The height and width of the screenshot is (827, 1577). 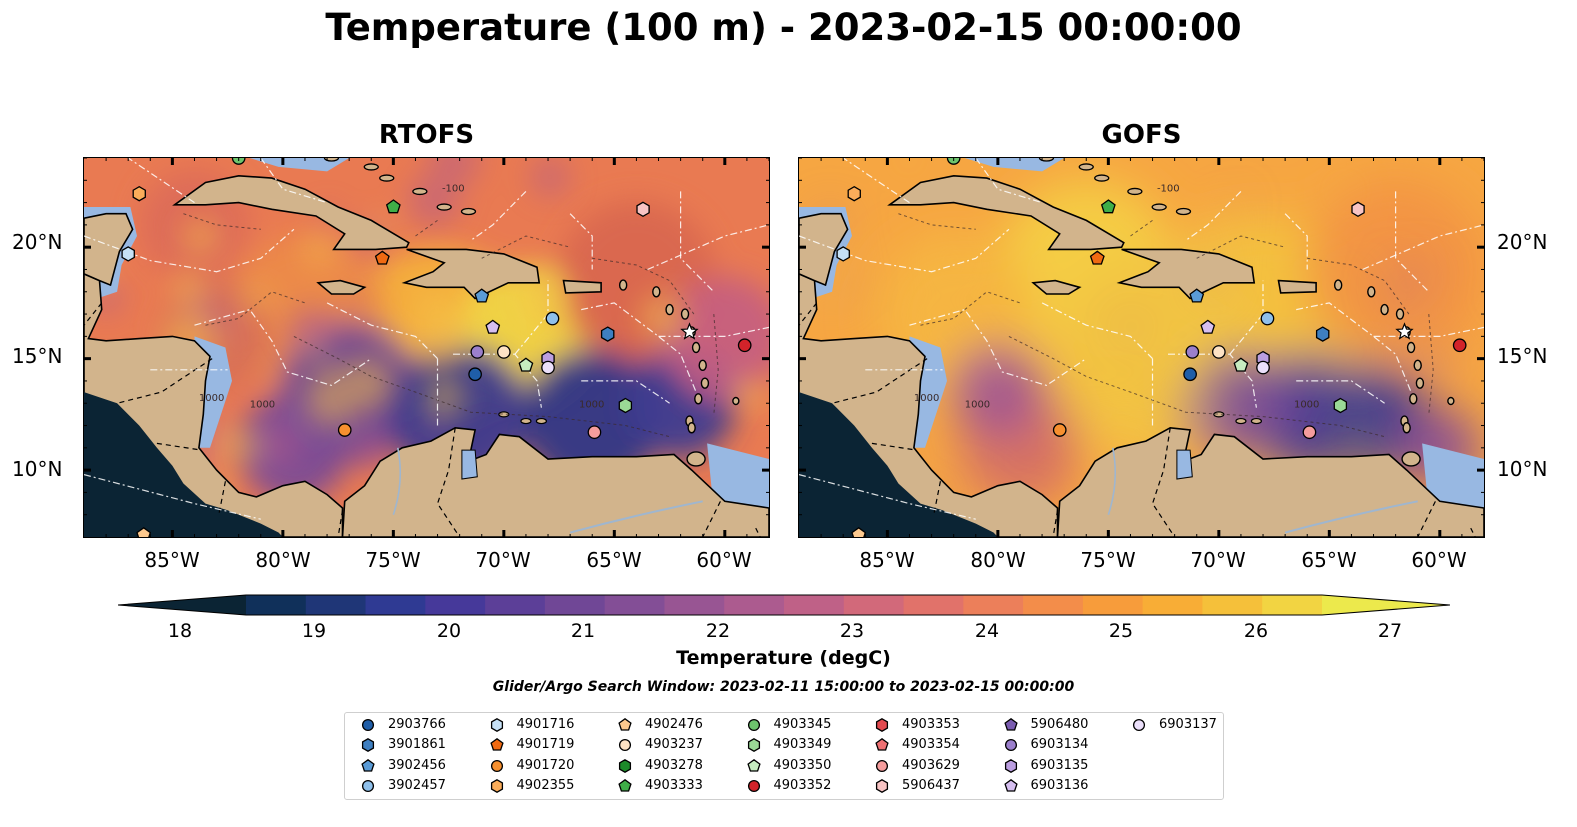 What do you see at coordinates (718, 631) in the screenshot?
I see `colorbar-tick: 22` at bounding box center [718, 631].